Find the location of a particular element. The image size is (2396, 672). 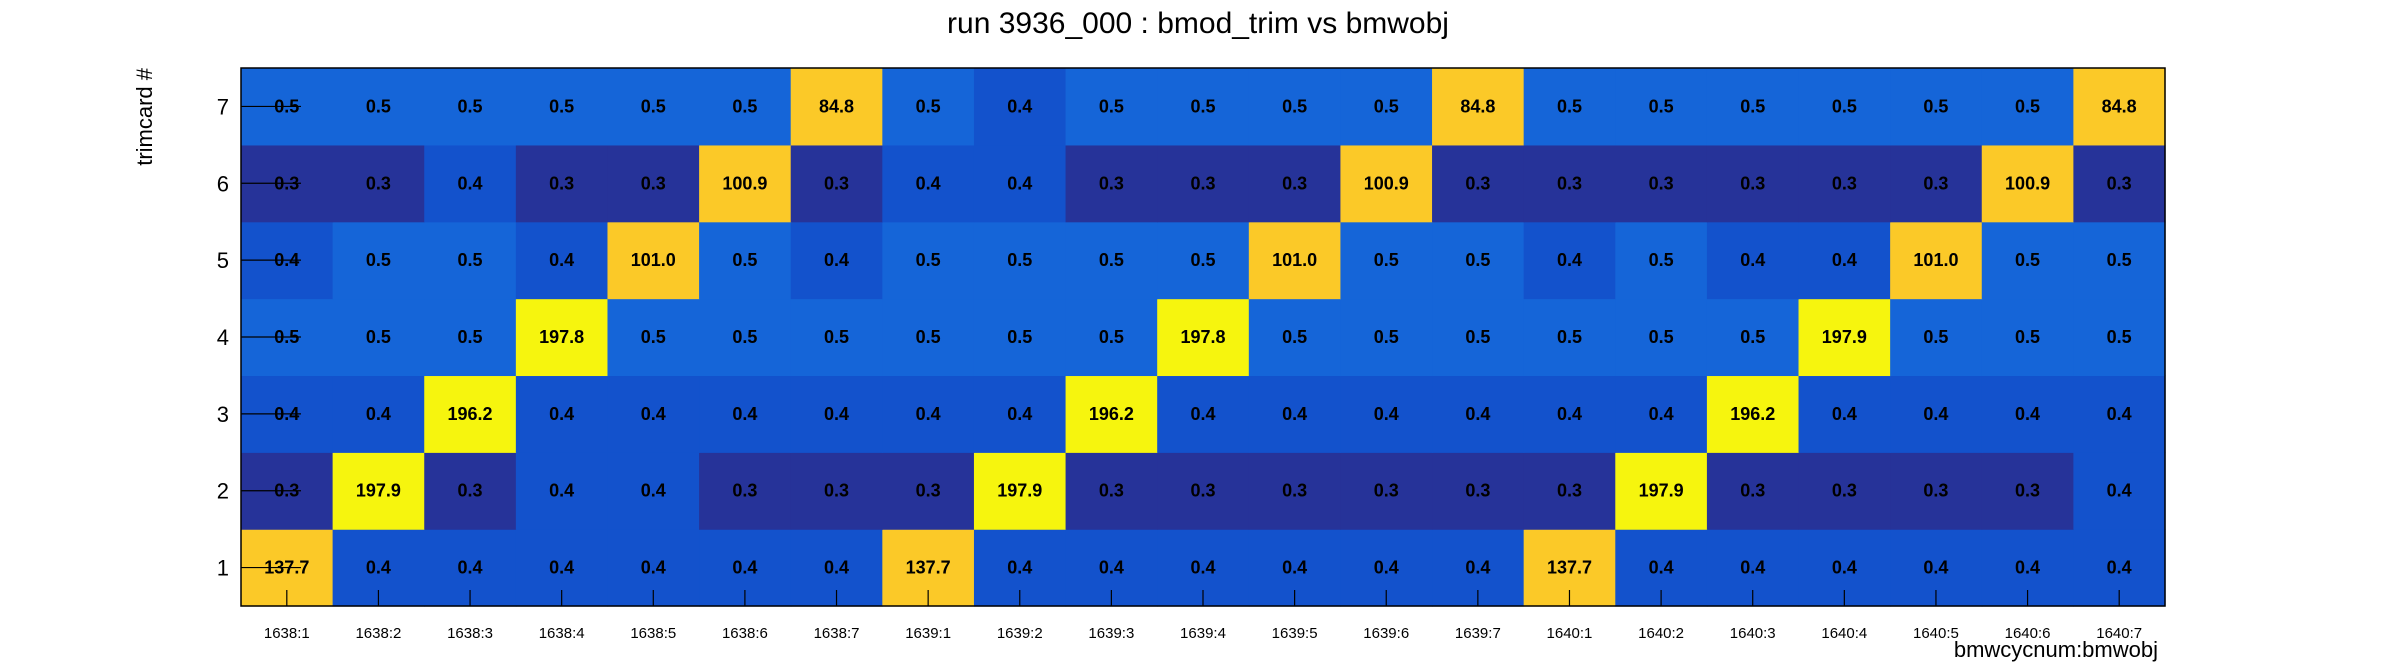

y-tick-label: 5 is located at coordinates (223, 260).